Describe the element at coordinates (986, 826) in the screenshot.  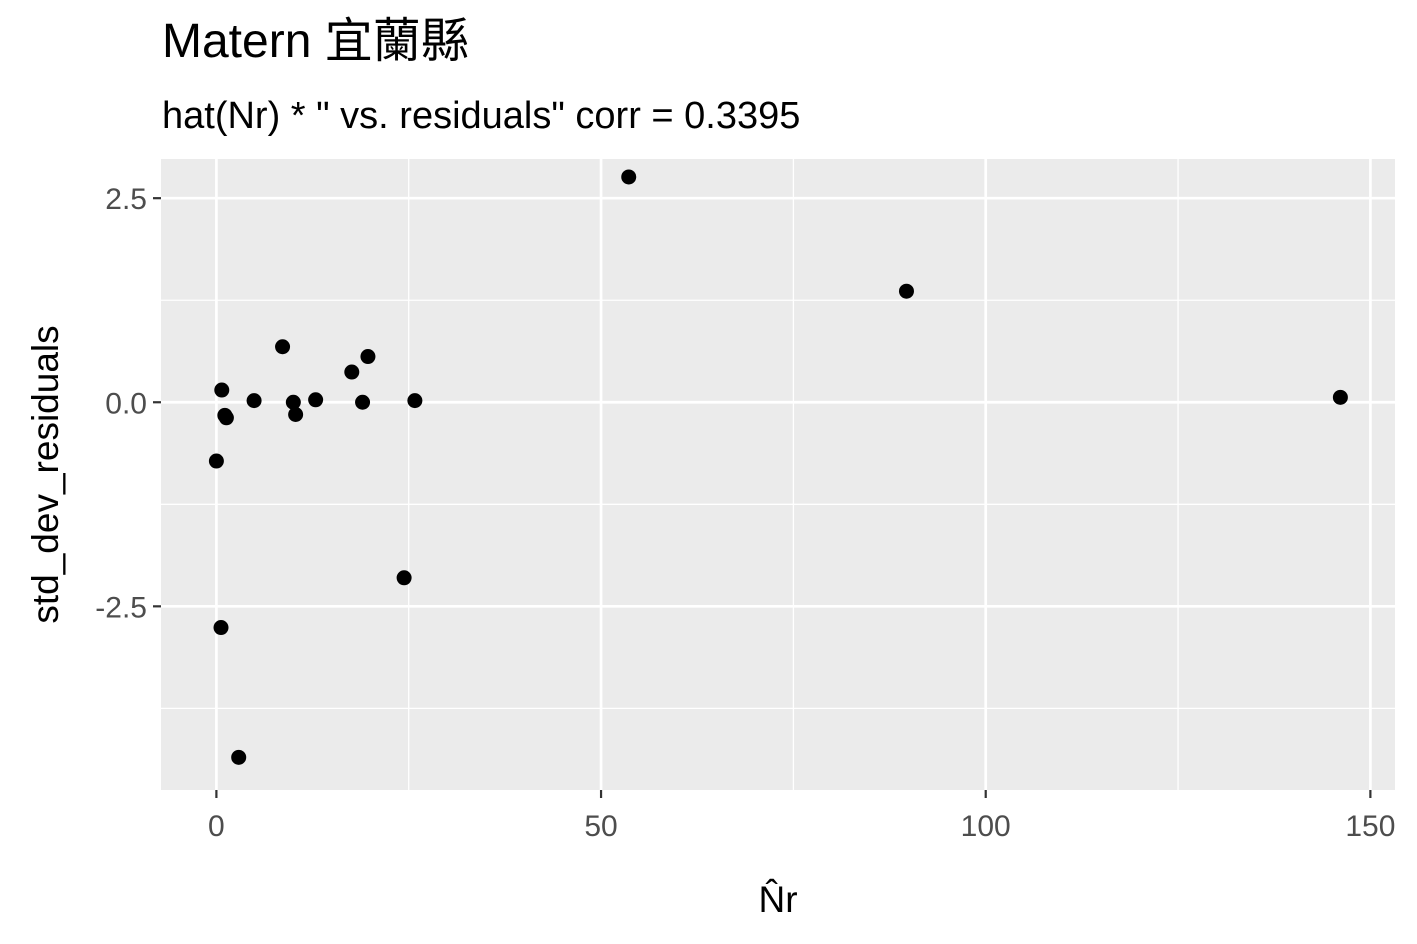
I see `x-tick-label: 100` at that location.